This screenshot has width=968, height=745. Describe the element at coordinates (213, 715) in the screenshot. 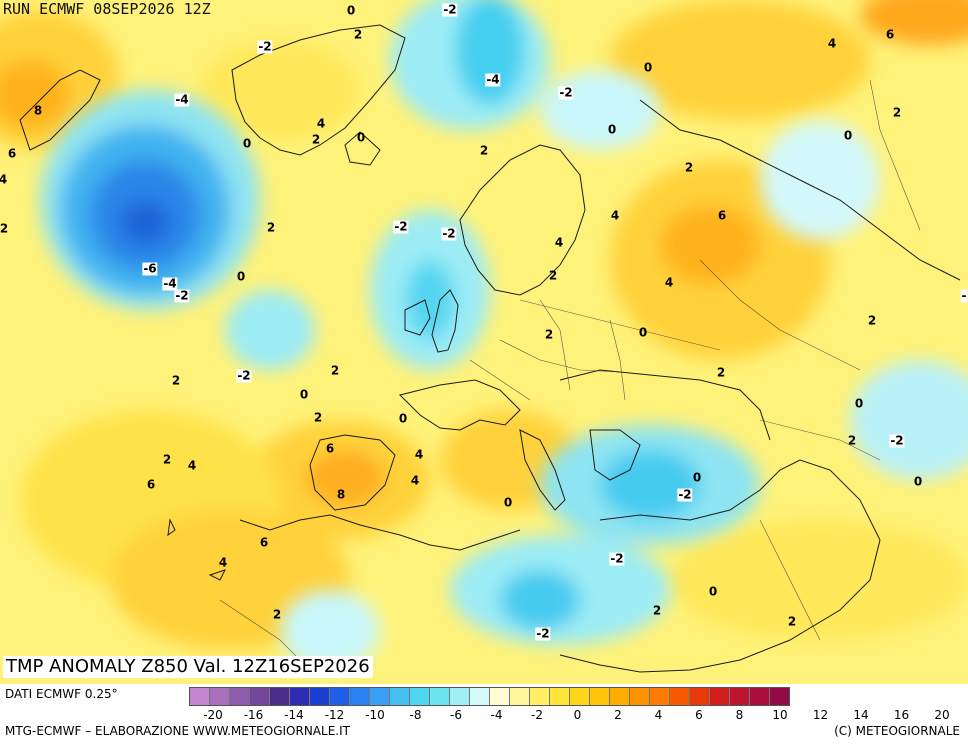

I see `scale-tick-label: -20` at that location.